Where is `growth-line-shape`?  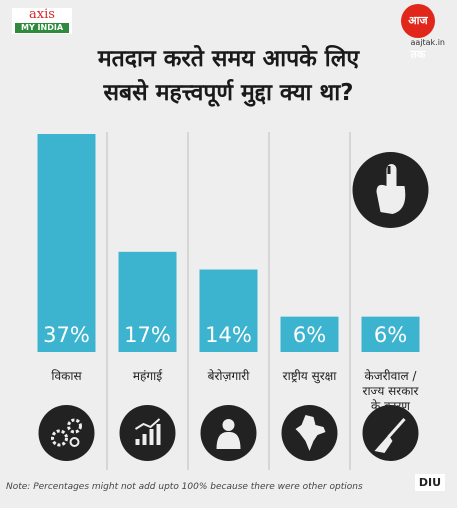
growth-line-shape is located at coordinates (147, 424).